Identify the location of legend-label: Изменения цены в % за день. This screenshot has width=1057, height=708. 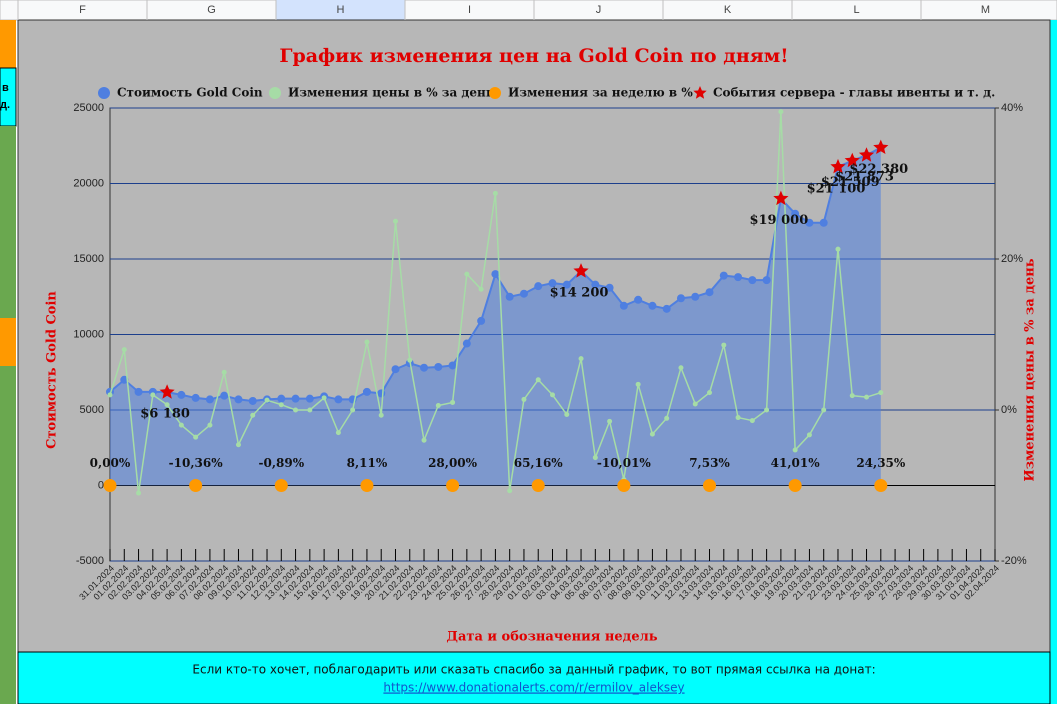
(391, 93).